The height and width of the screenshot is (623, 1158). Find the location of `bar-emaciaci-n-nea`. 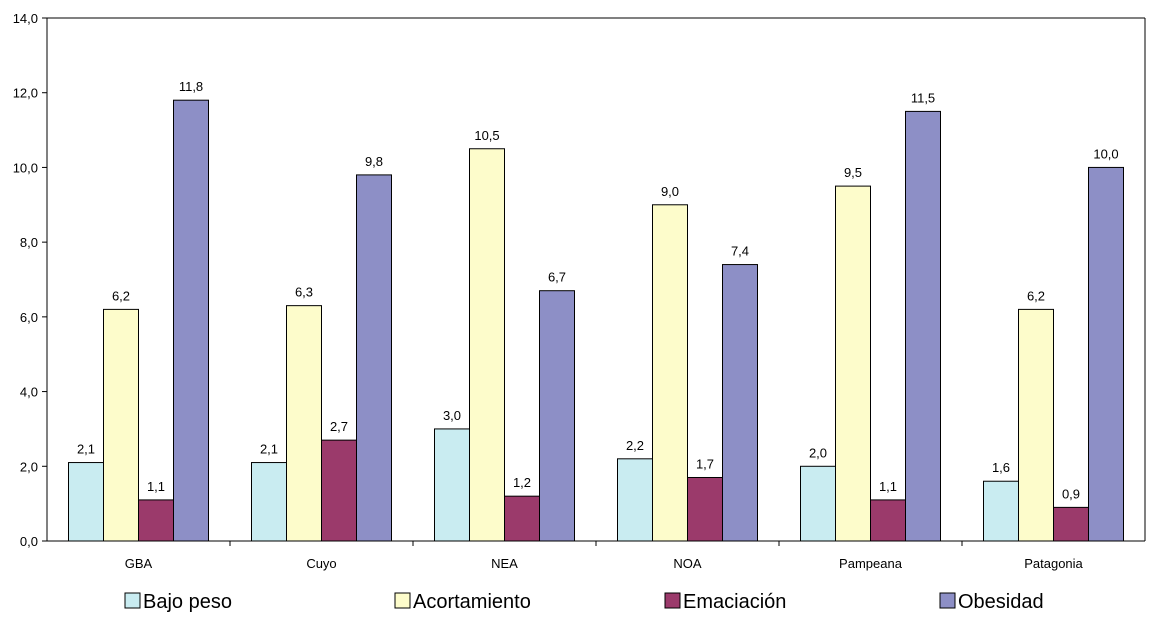

bar-emaciaci-n-nea is located at coordinates (522, 518).